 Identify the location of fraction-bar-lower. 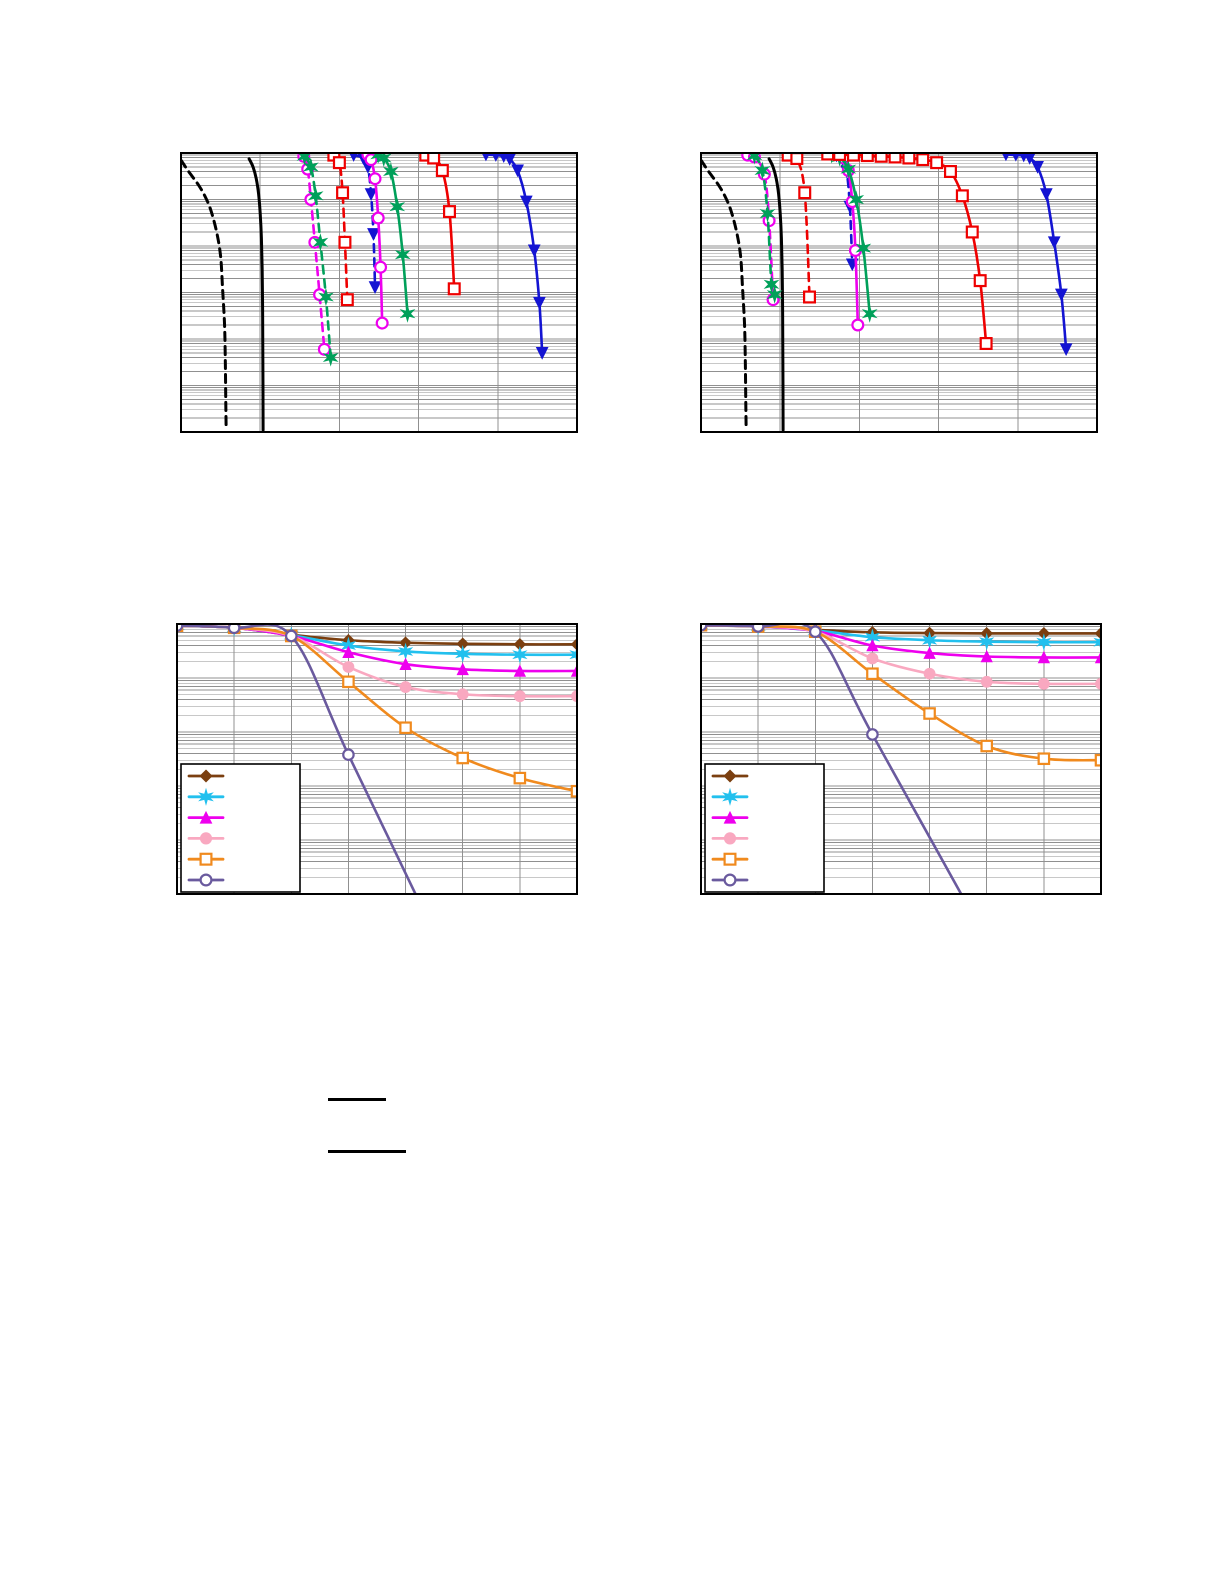
(367, 1151).